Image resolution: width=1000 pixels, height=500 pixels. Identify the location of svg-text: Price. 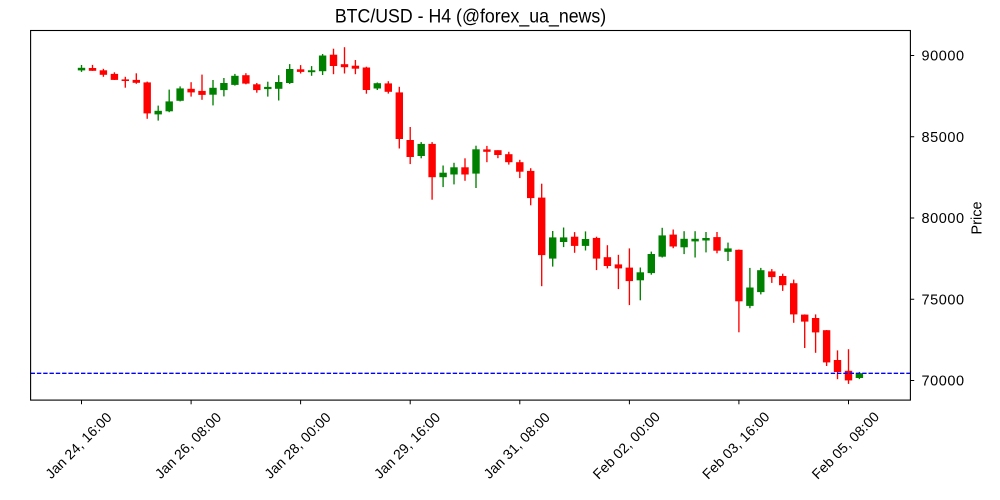
(978, 217).